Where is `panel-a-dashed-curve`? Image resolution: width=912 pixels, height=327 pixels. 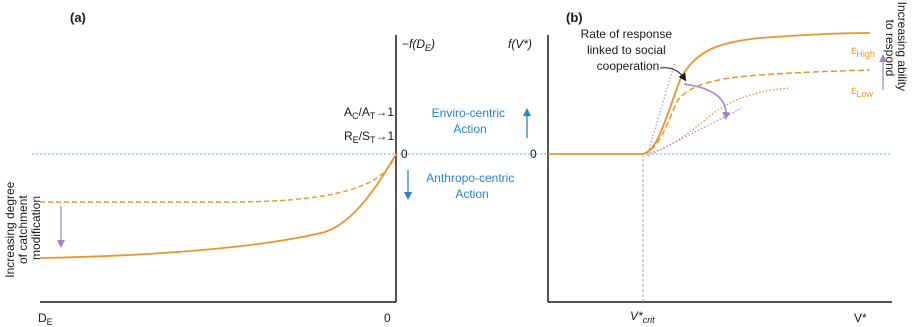
panel-a-dashed-curve is located at coordinates (218, 178).